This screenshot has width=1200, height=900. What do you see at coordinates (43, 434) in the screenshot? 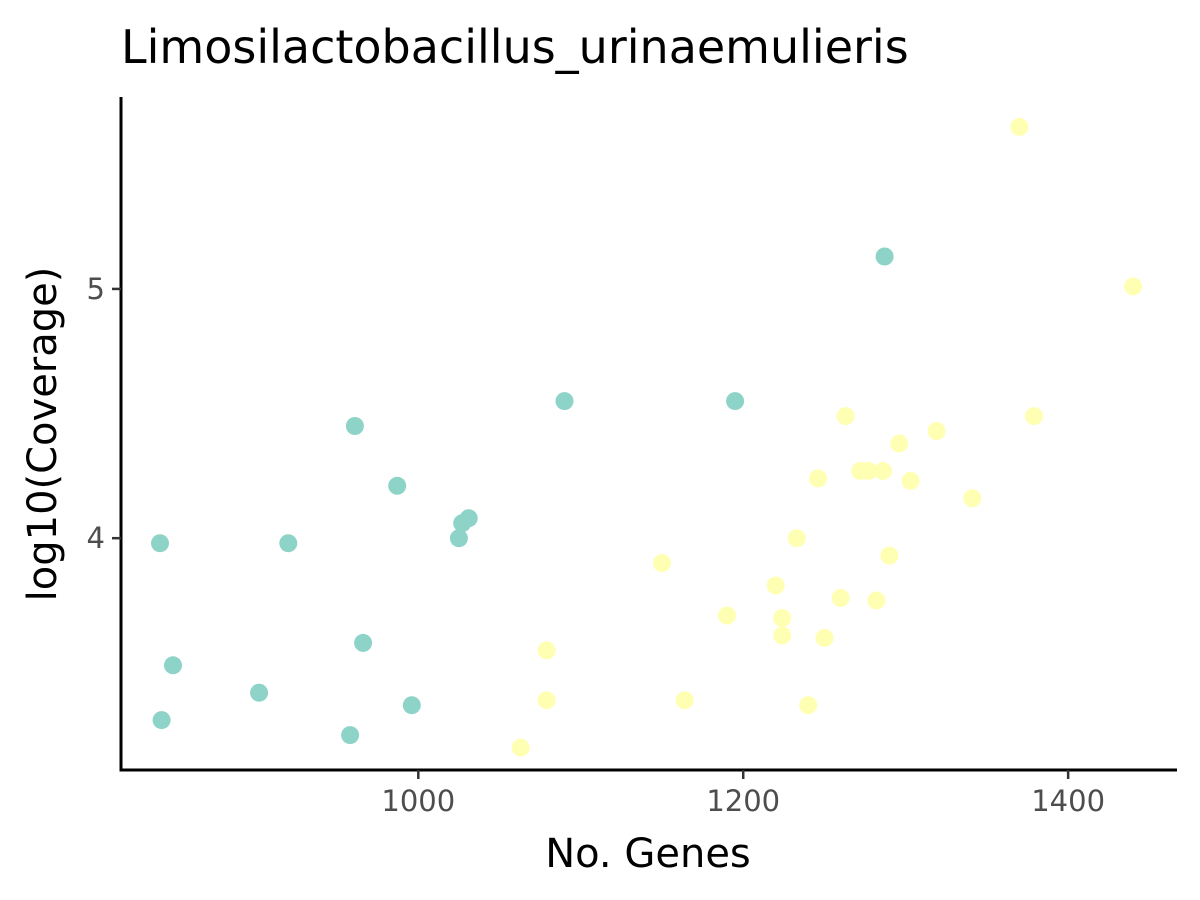
I see `y-axis-title: log10(Coverage)` at bounding box center [43, 434].